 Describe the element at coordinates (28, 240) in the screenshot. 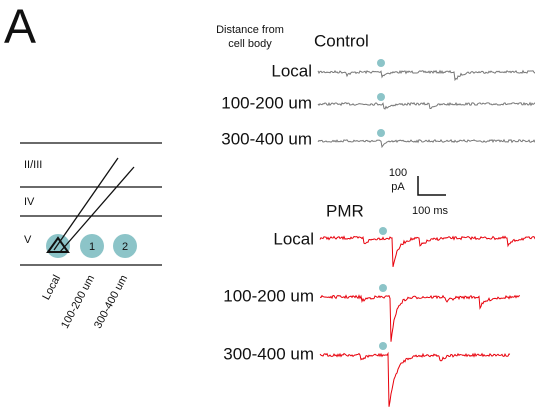

I see `layer-label: V` at that location.